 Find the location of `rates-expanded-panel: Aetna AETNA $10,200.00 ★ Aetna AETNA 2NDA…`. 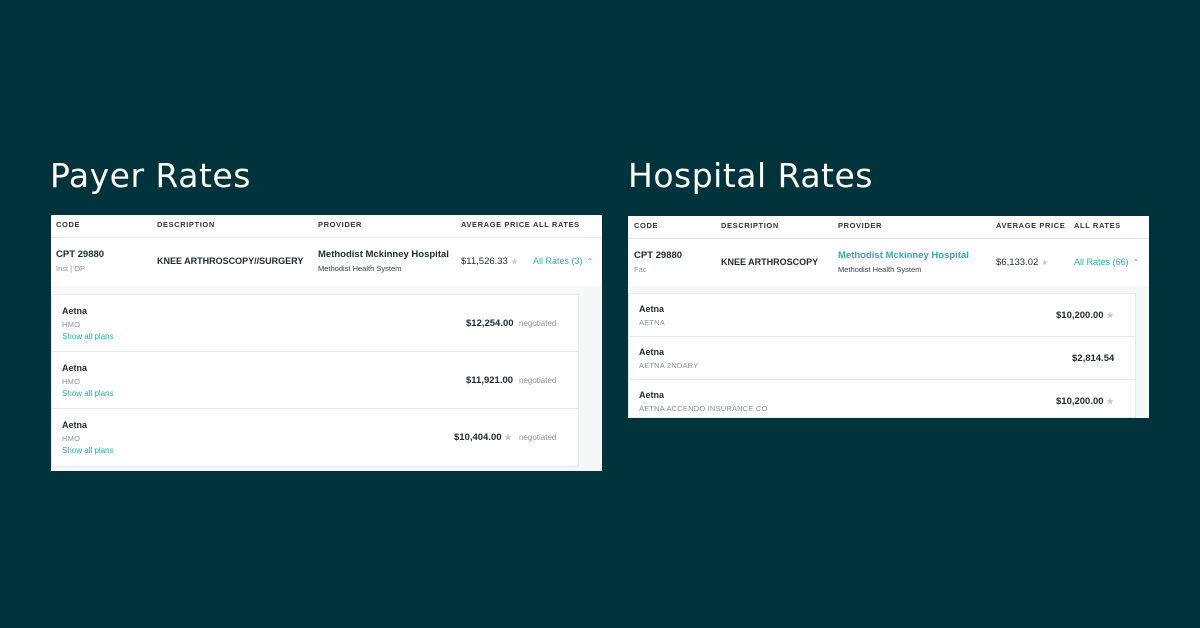

rates-expanded-panel: Aetna AETNA $10,200.00 ★ Aetna AETNA 2NDA… is located at coordinates (888, 352).